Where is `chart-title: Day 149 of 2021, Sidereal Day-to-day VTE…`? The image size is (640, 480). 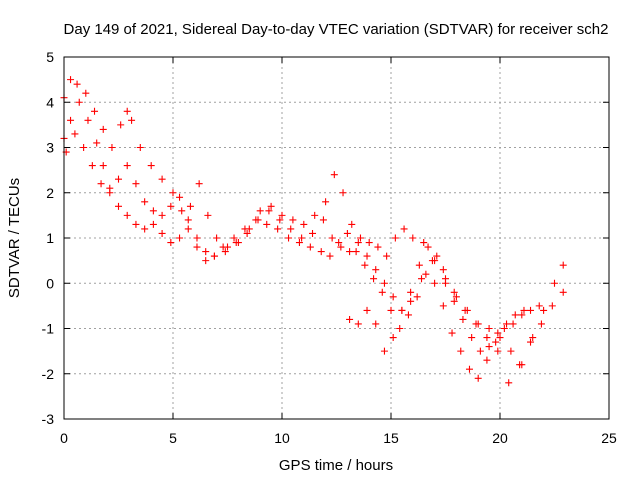
chart-title: Day 149 of 2021, Sidereal Day-to-day VTE… is located at coordinates (336, 29).